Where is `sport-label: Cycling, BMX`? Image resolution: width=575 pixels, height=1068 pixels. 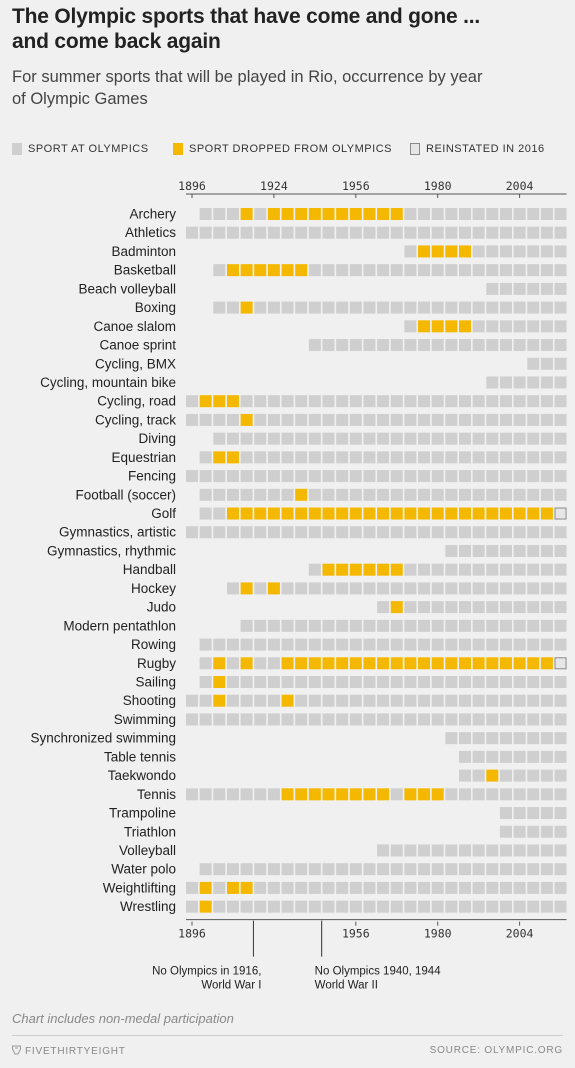 sport-label: Cycling, BMX is located at coordinates (135, 363).